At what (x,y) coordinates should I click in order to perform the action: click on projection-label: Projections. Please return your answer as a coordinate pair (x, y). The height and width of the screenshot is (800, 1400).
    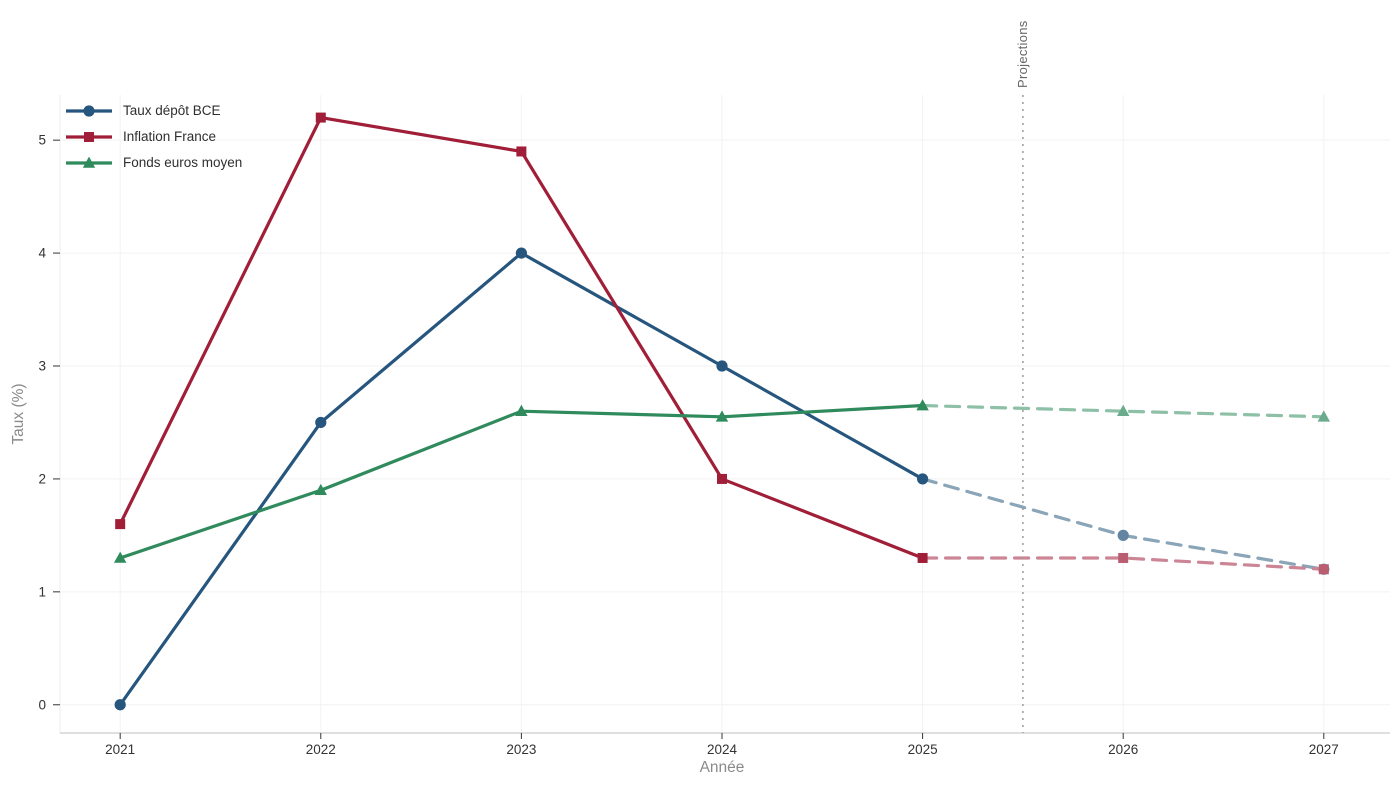
    Looking at the image, I should click on (1022, 54).